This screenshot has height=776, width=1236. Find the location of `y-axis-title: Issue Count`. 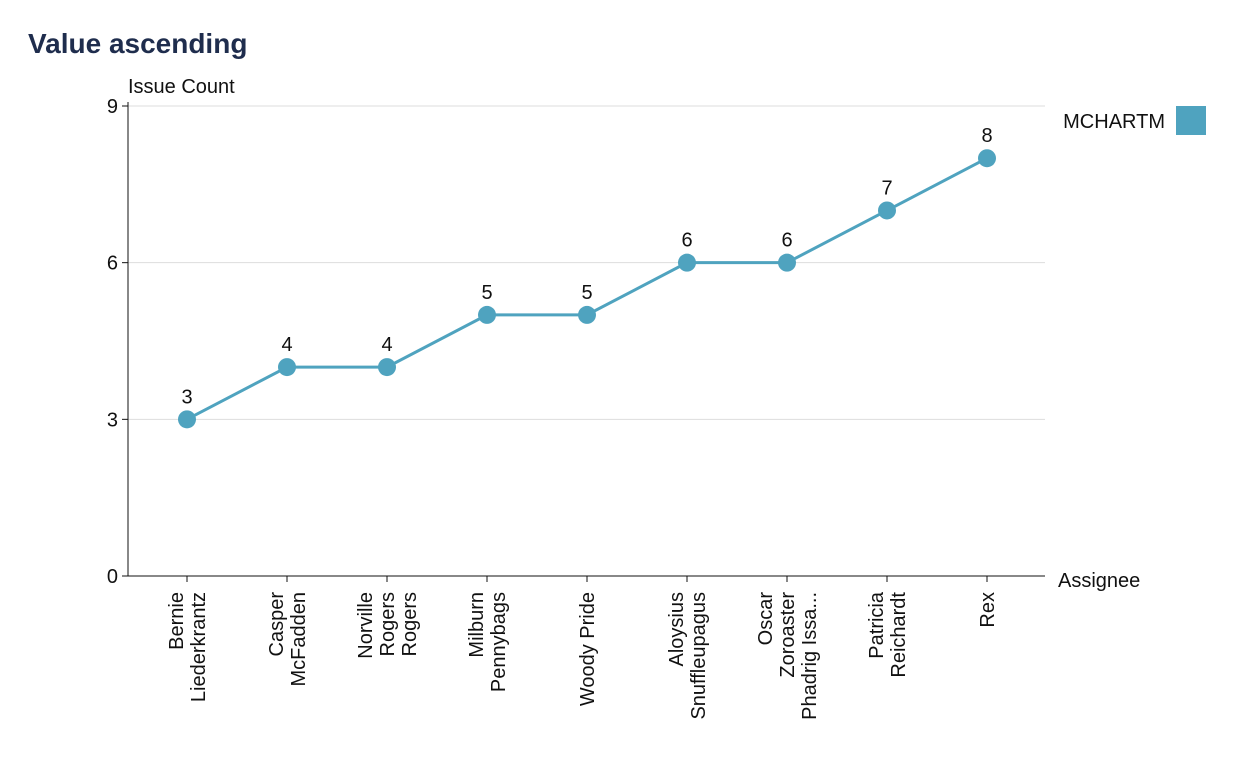

y-axis-title: Issue Count is located at coordinates (181, 87).